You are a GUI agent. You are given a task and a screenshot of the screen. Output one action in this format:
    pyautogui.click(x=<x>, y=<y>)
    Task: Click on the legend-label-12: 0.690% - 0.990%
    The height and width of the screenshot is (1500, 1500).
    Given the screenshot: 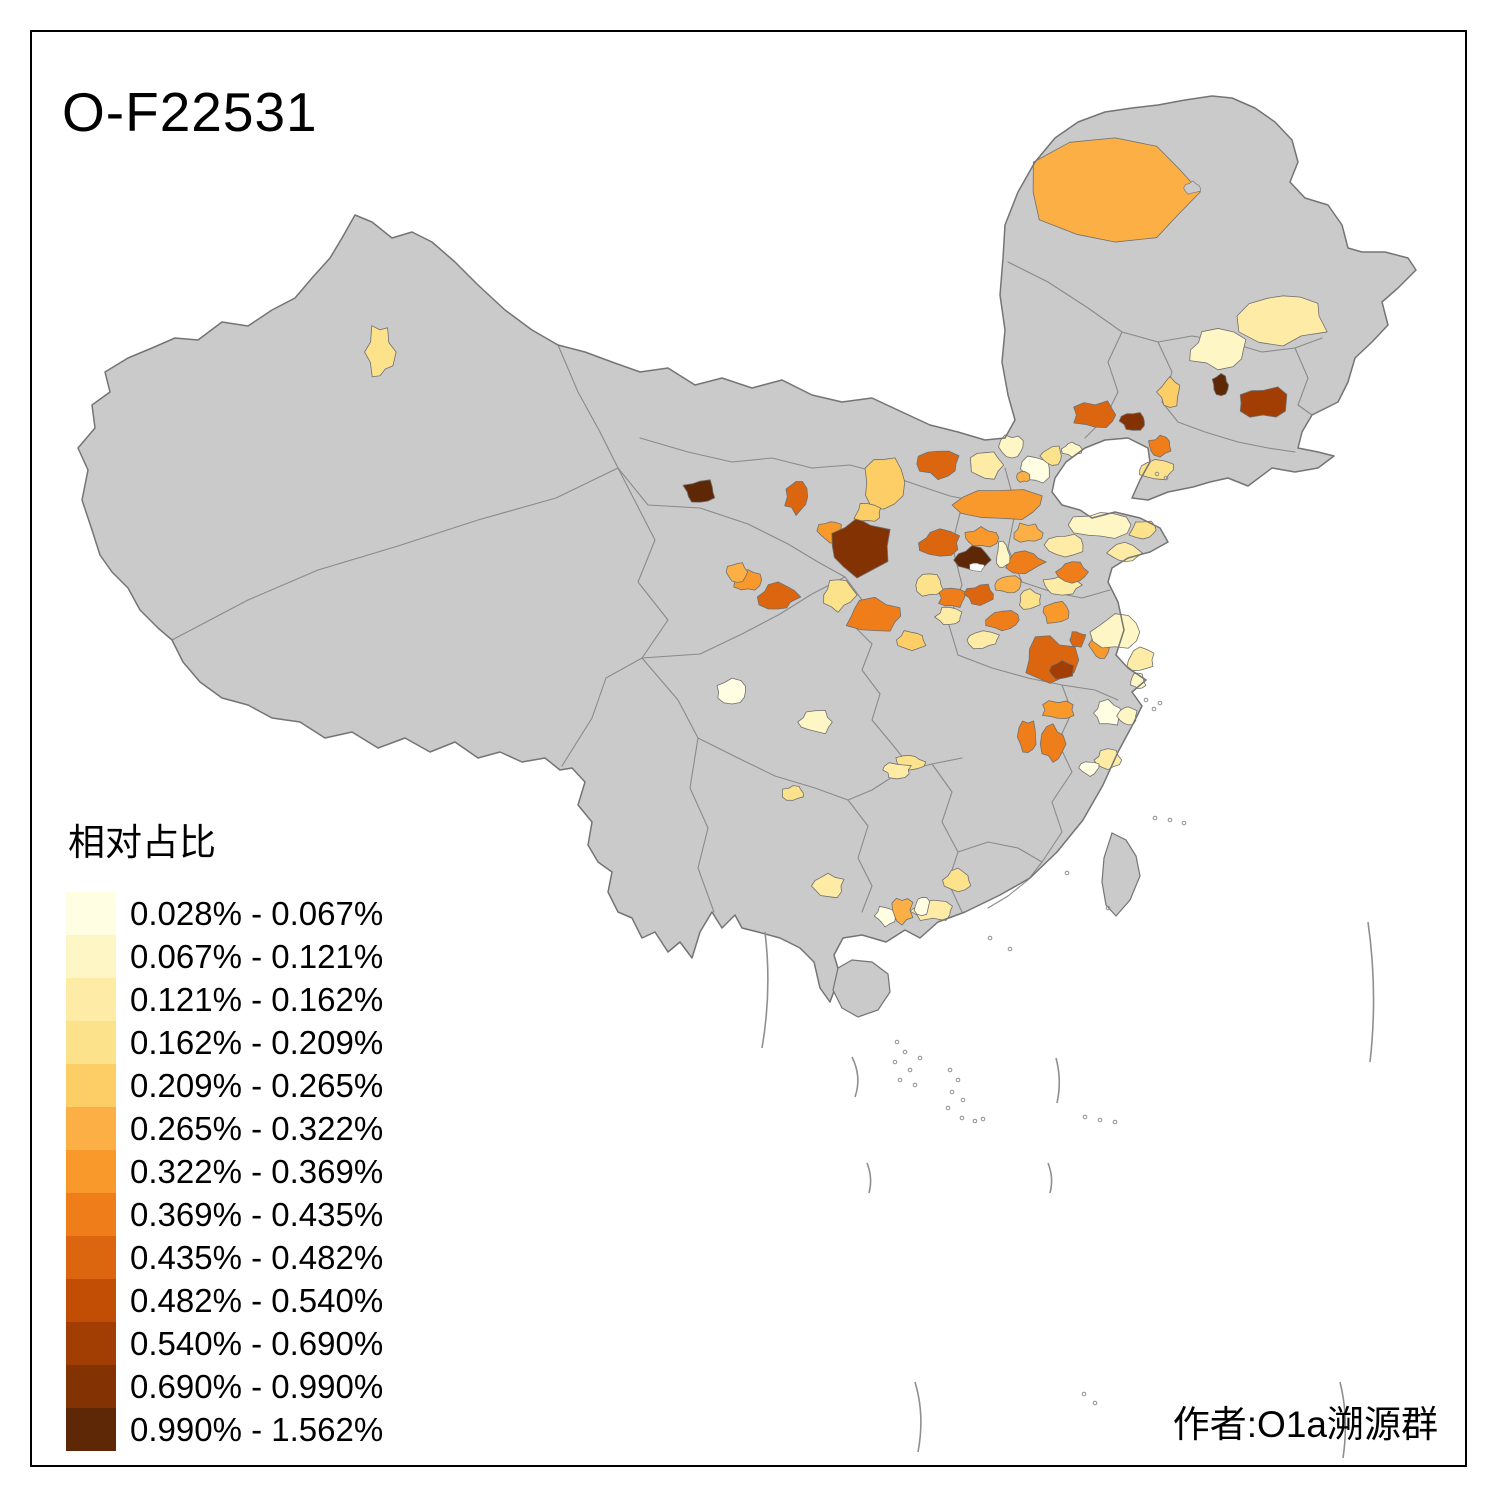 What is the action you would take?
    pyautogui.click(x=257, y=1386)
    